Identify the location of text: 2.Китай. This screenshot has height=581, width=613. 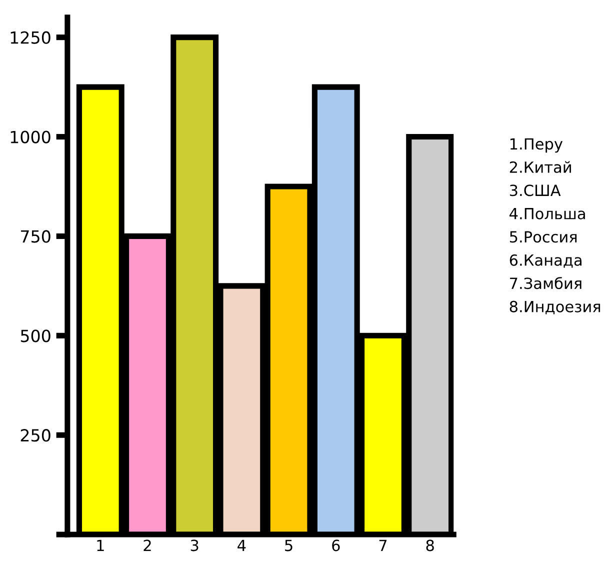
(540, 167).